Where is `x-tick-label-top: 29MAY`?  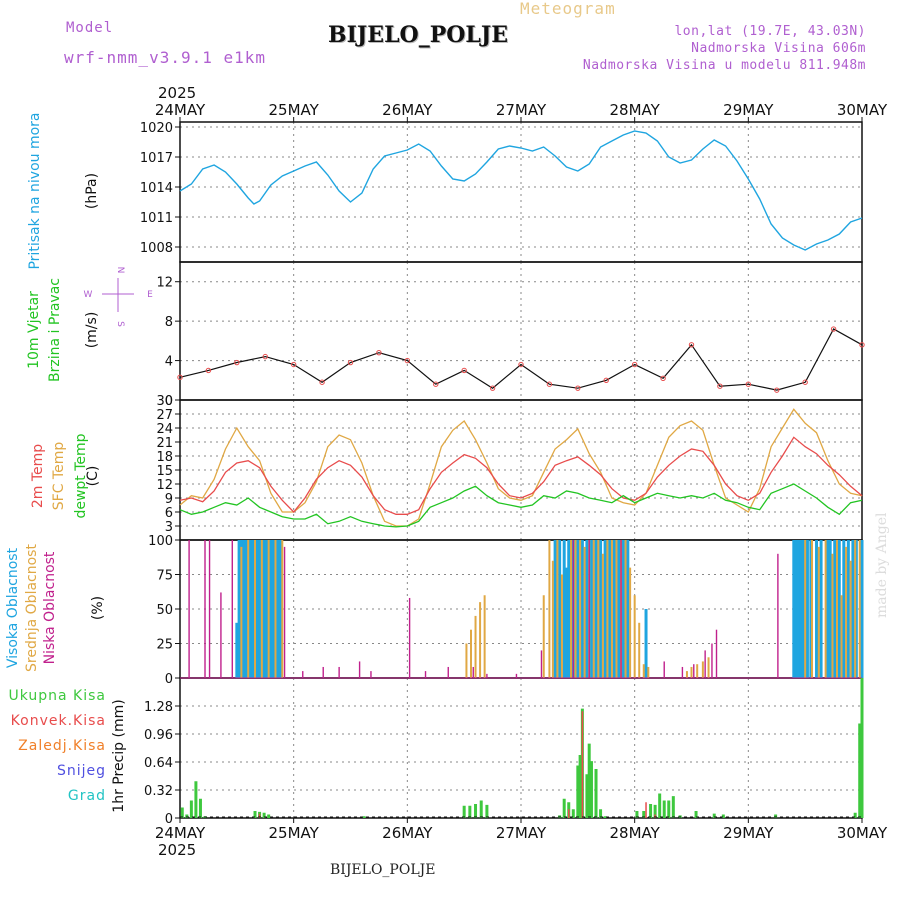 x-tick-label-top: 29MAY is located at coordinates (748, 110).